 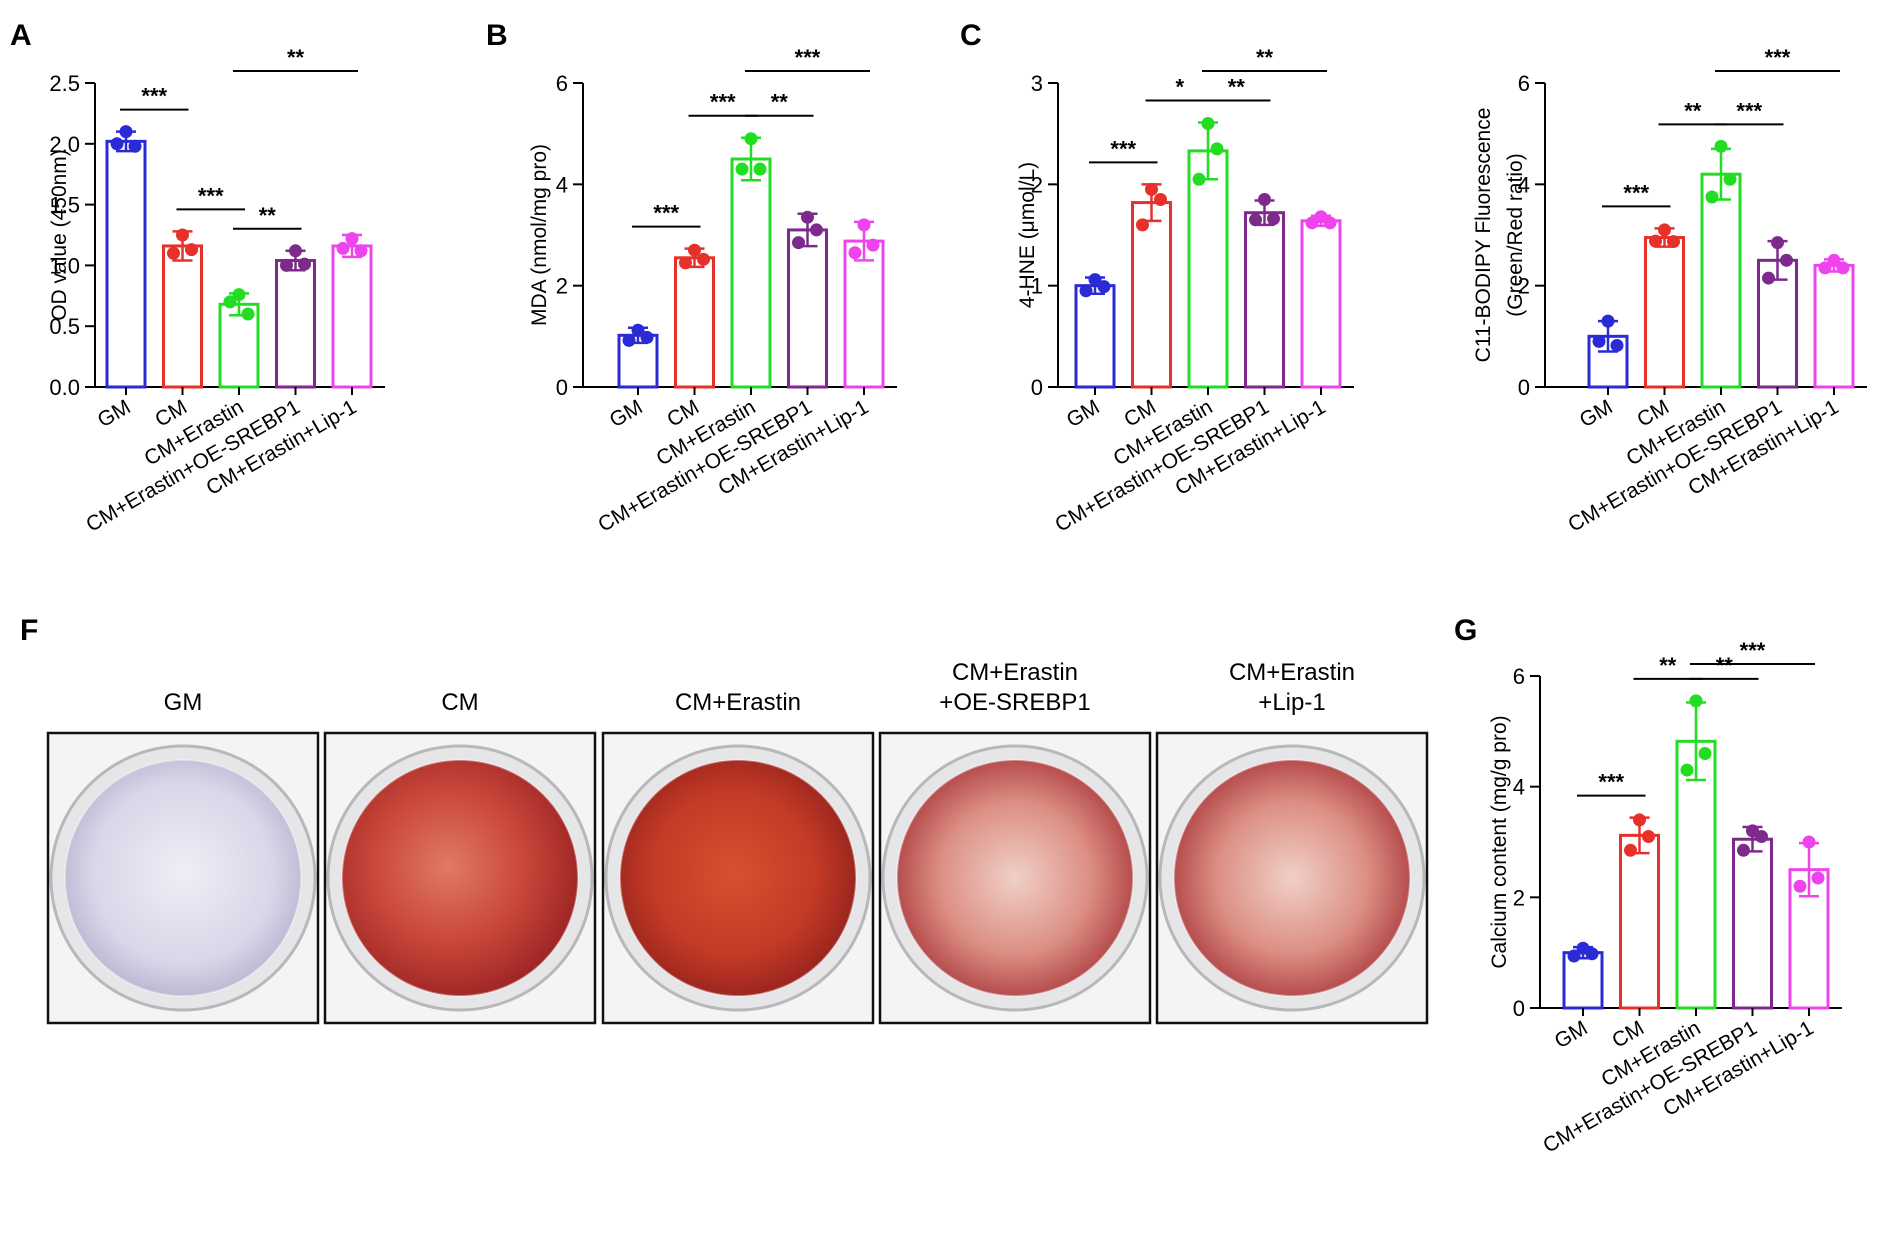 What do you see at coordinates (64, 387) in the screenshot?
I see `y-tick-label: 0.0` at bounding box center [64, 387].